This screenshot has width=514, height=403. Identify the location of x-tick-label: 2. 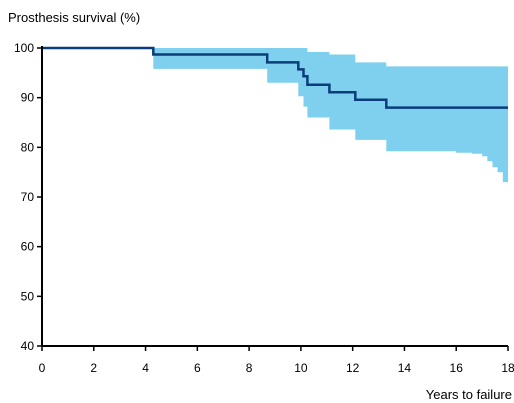
(93, 368).